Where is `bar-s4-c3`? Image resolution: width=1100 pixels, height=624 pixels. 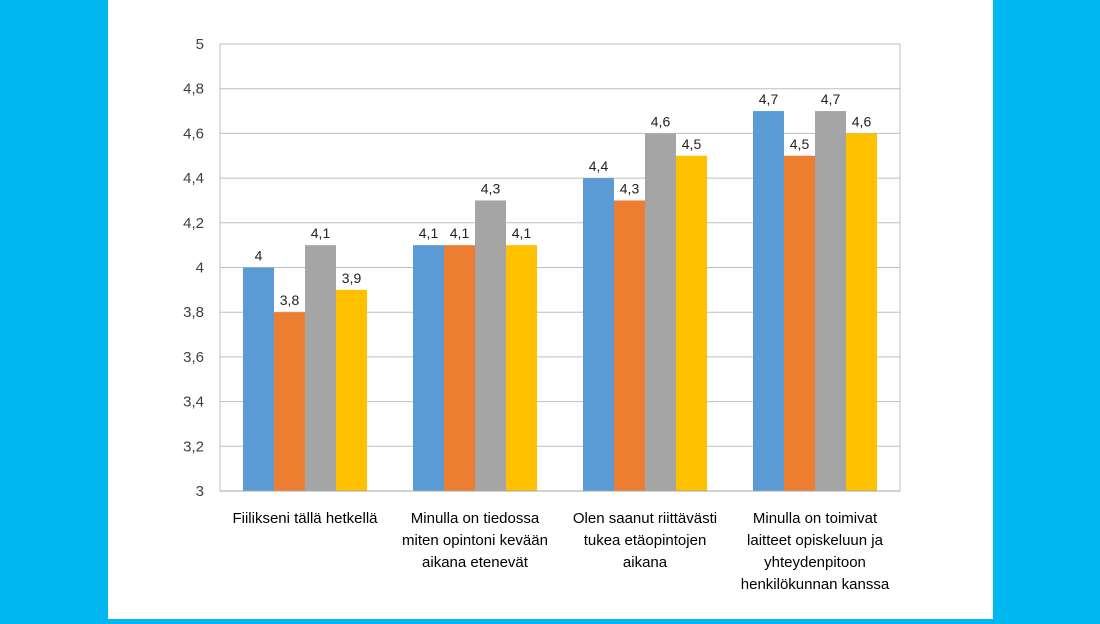 bar-s4-c3 is located at coordinates (691, 323).